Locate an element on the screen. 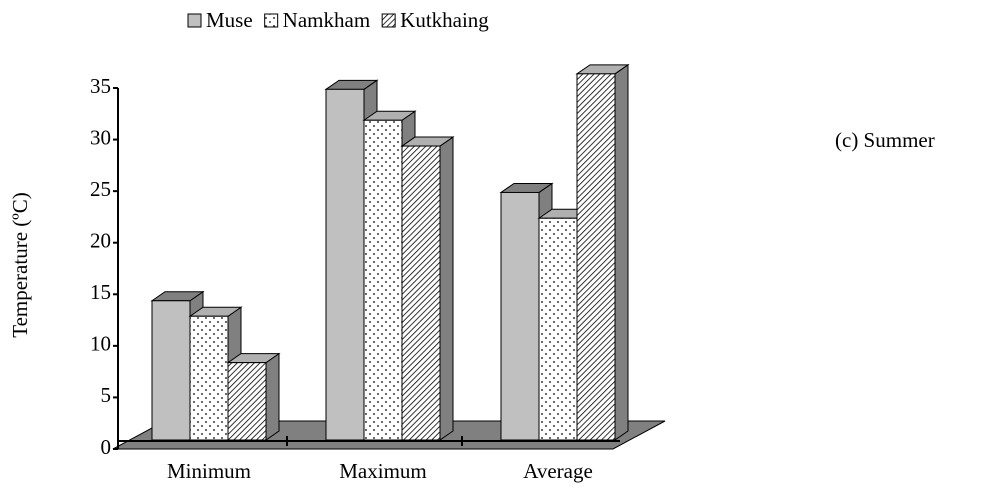  x-tick-label: Maximum is located at coordinates (383, 471).